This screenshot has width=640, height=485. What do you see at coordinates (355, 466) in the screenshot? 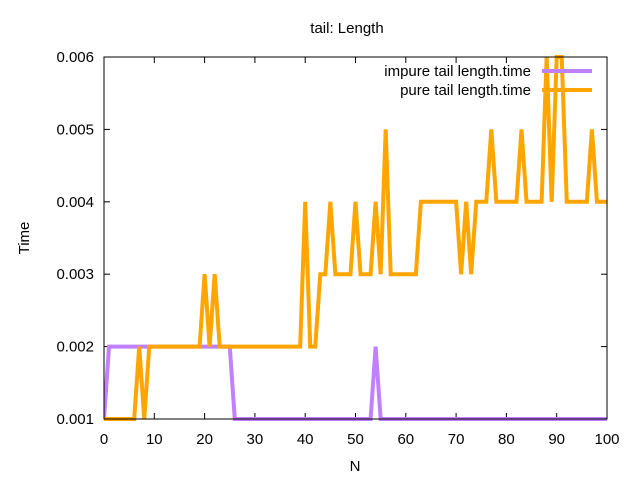
I see `x-axis-label: N` at bounding box center [355, 466].